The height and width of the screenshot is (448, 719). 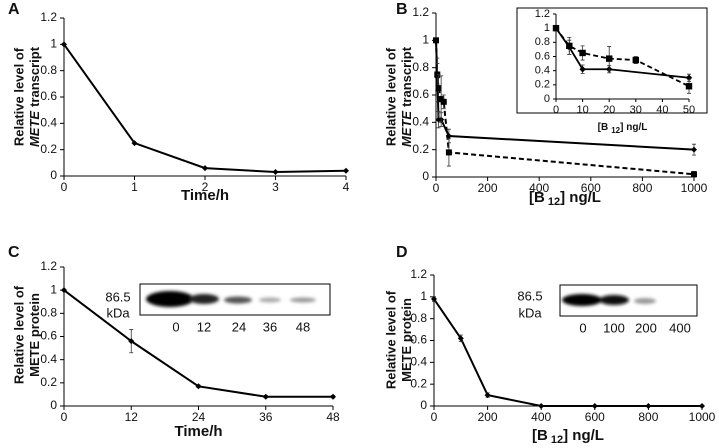 I want to click on blot-lane-label: 0, so click(x=175, y=326).